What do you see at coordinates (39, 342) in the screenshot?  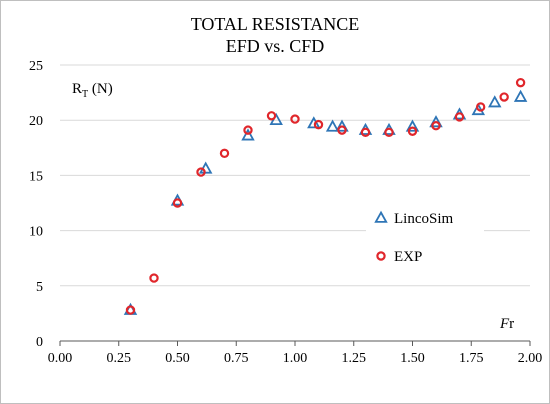 I see `y-tick-label: 0` at bounding box center [39, 342].